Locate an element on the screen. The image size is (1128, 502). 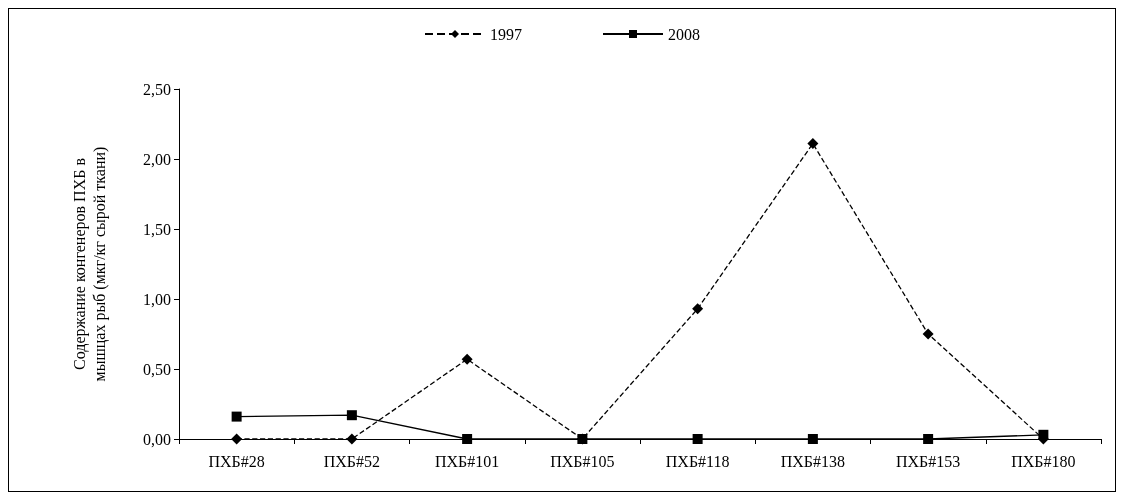
y-tick-label: 0,50 is located at coordinates (157, 369).